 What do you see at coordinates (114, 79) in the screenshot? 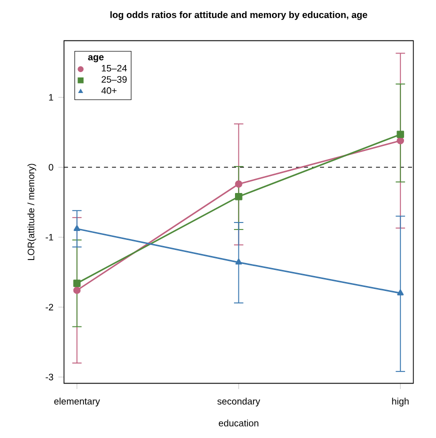
I see `legend-label: 25–39` at bounding box center [114, 79].